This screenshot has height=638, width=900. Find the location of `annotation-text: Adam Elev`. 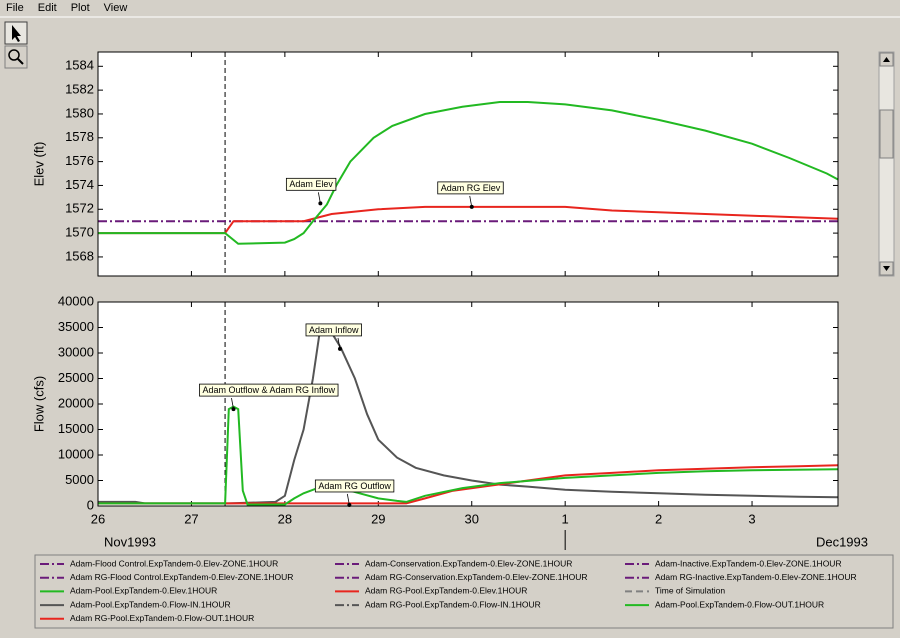

annotation-text: Adam Elev is located at coordinates (311, 184).